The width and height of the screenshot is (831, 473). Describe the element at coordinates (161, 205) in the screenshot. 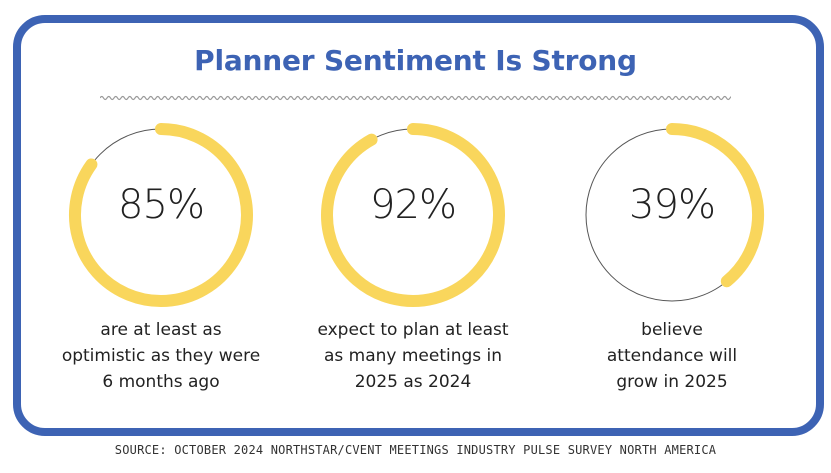

I see `stat-value-1: 85%` at that location.